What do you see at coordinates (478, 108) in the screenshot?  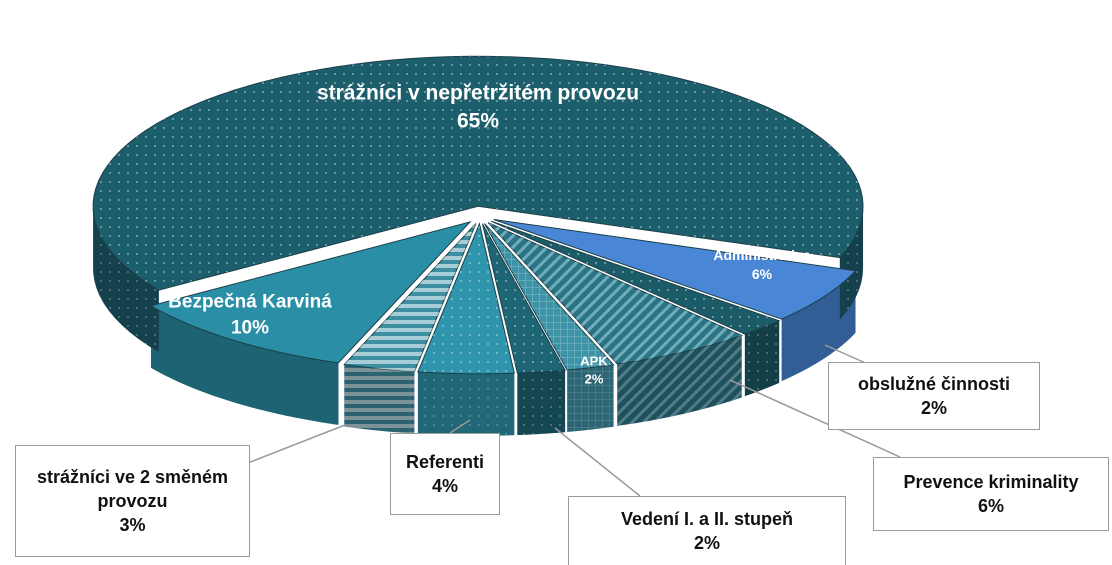 I see `slice-label: strážníci v nepřetržitém provozu 65%` at bounding box center [478, 108].